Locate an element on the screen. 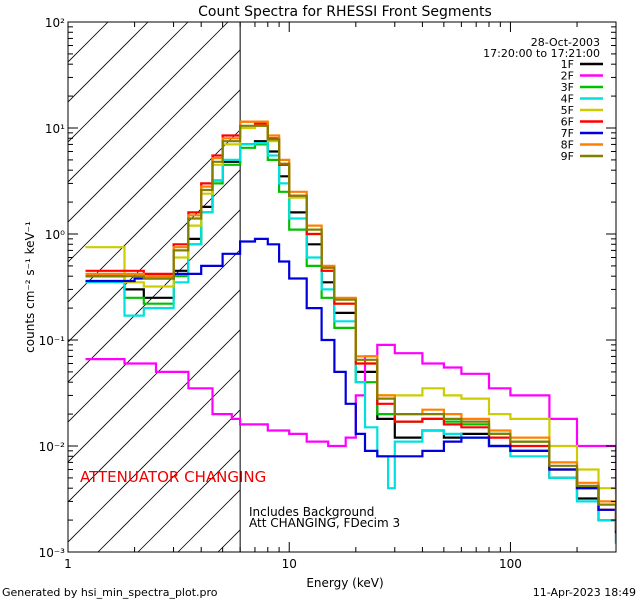 The height and width of the screenshot is (600, 640). y-tick-label: 10⁻³ is located at coordinates (52, 553).